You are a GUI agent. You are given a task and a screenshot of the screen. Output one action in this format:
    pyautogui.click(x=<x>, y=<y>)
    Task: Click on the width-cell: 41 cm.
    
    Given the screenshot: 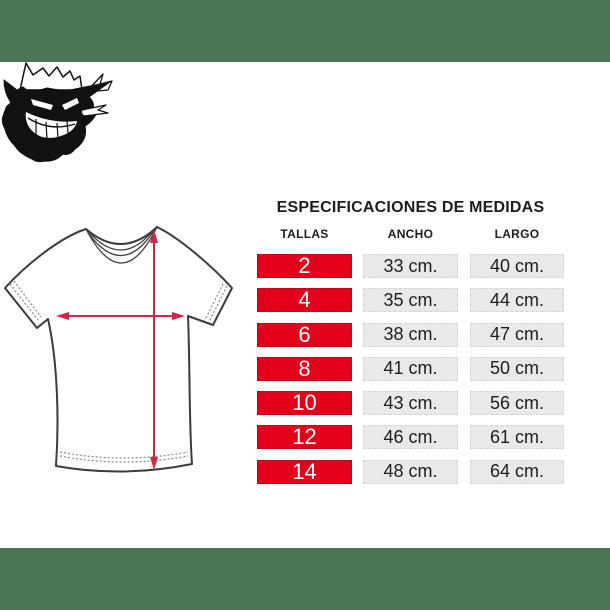 What is the action you would take?
    pyautogui.click(x=410, y=368)
    